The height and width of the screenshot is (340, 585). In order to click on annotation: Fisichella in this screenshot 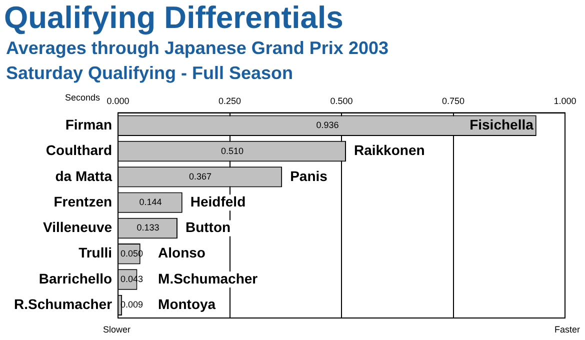, I will do `click(502, 124)`.